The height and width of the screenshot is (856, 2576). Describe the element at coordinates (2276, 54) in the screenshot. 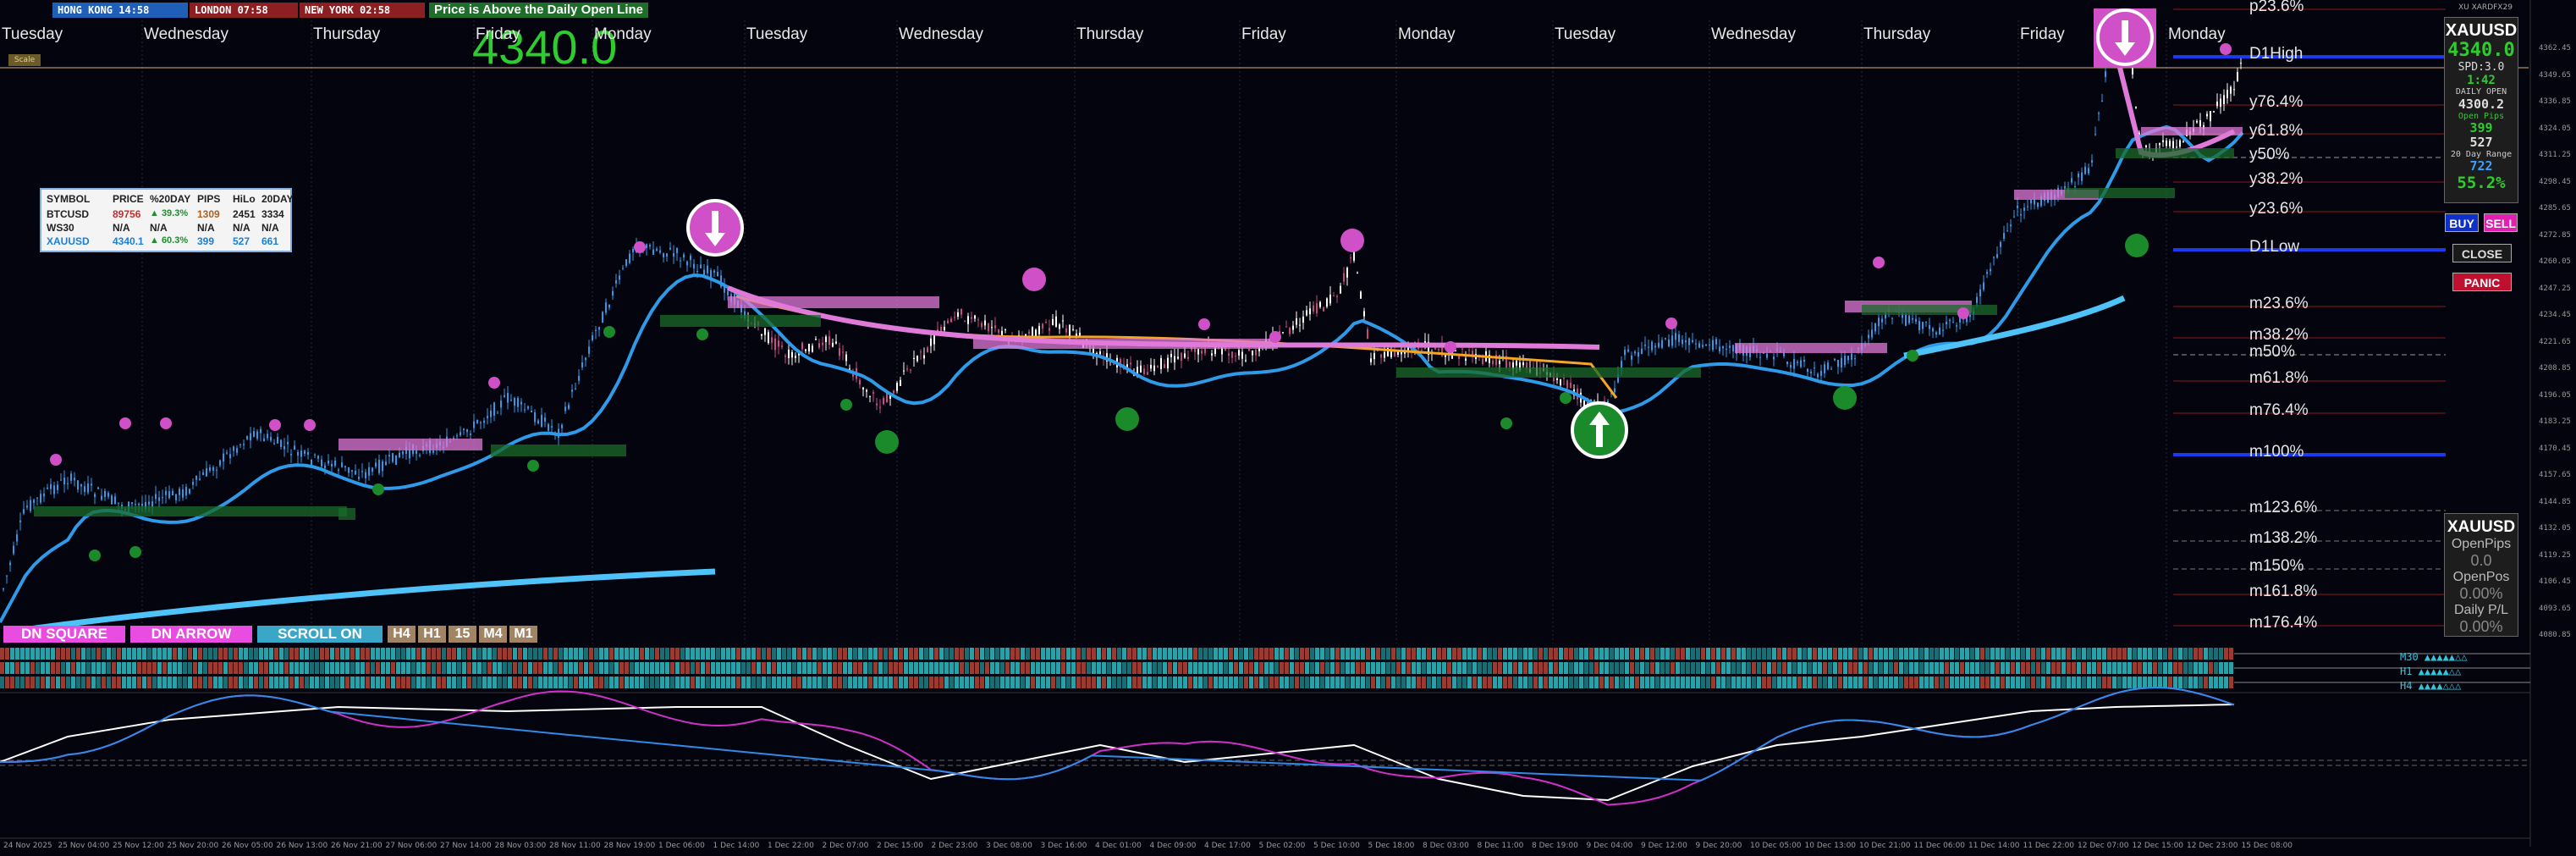

I see `fib-level-label: D1High` at that location.